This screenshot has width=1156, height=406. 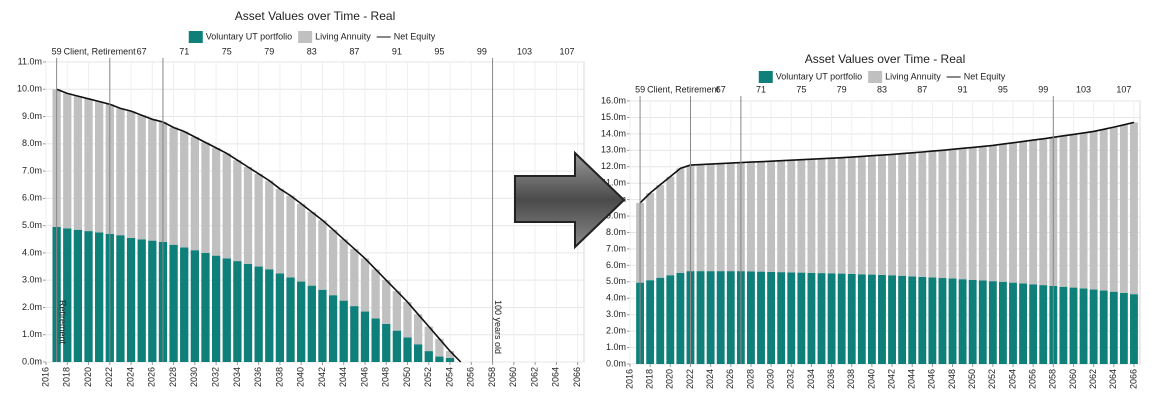 What do you see at coordinates (32, 334) in the screenshot?
I see `y-tick-label: 1.0m` at bounding box center [32, 334].